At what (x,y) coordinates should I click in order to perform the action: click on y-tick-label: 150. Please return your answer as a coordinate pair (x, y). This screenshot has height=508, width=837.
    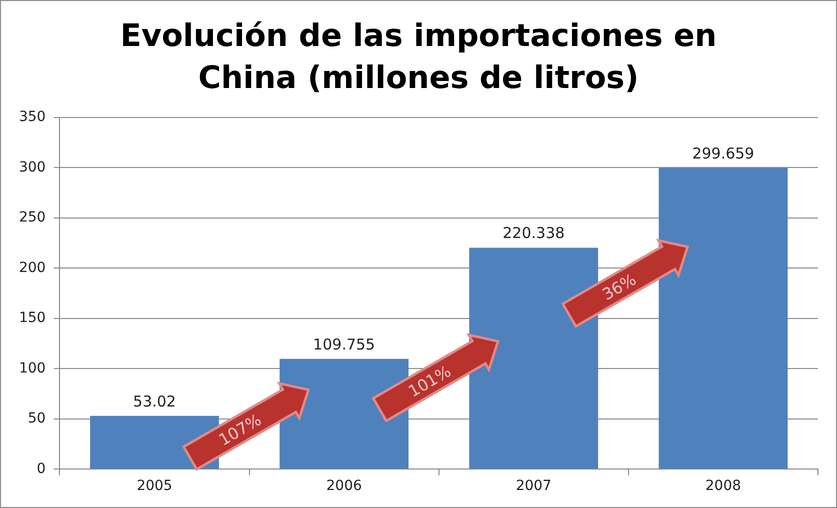
    Looking at the image, I should click on (32, 318).